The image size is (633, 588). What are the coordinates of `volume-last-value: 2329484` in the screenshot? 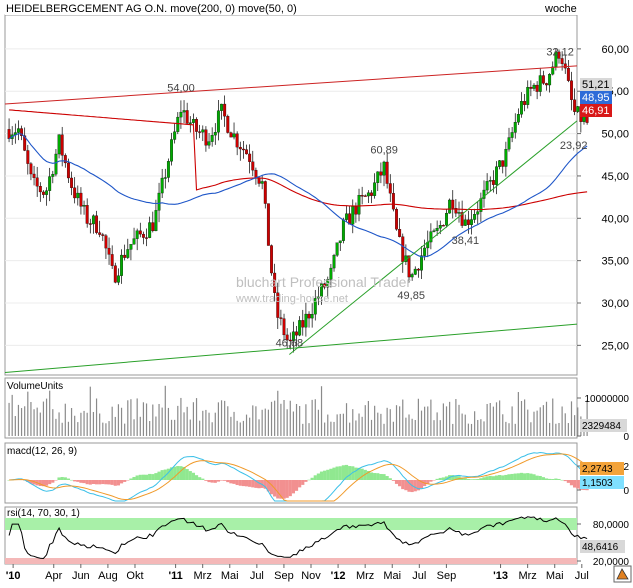 It's located at (601, 426).